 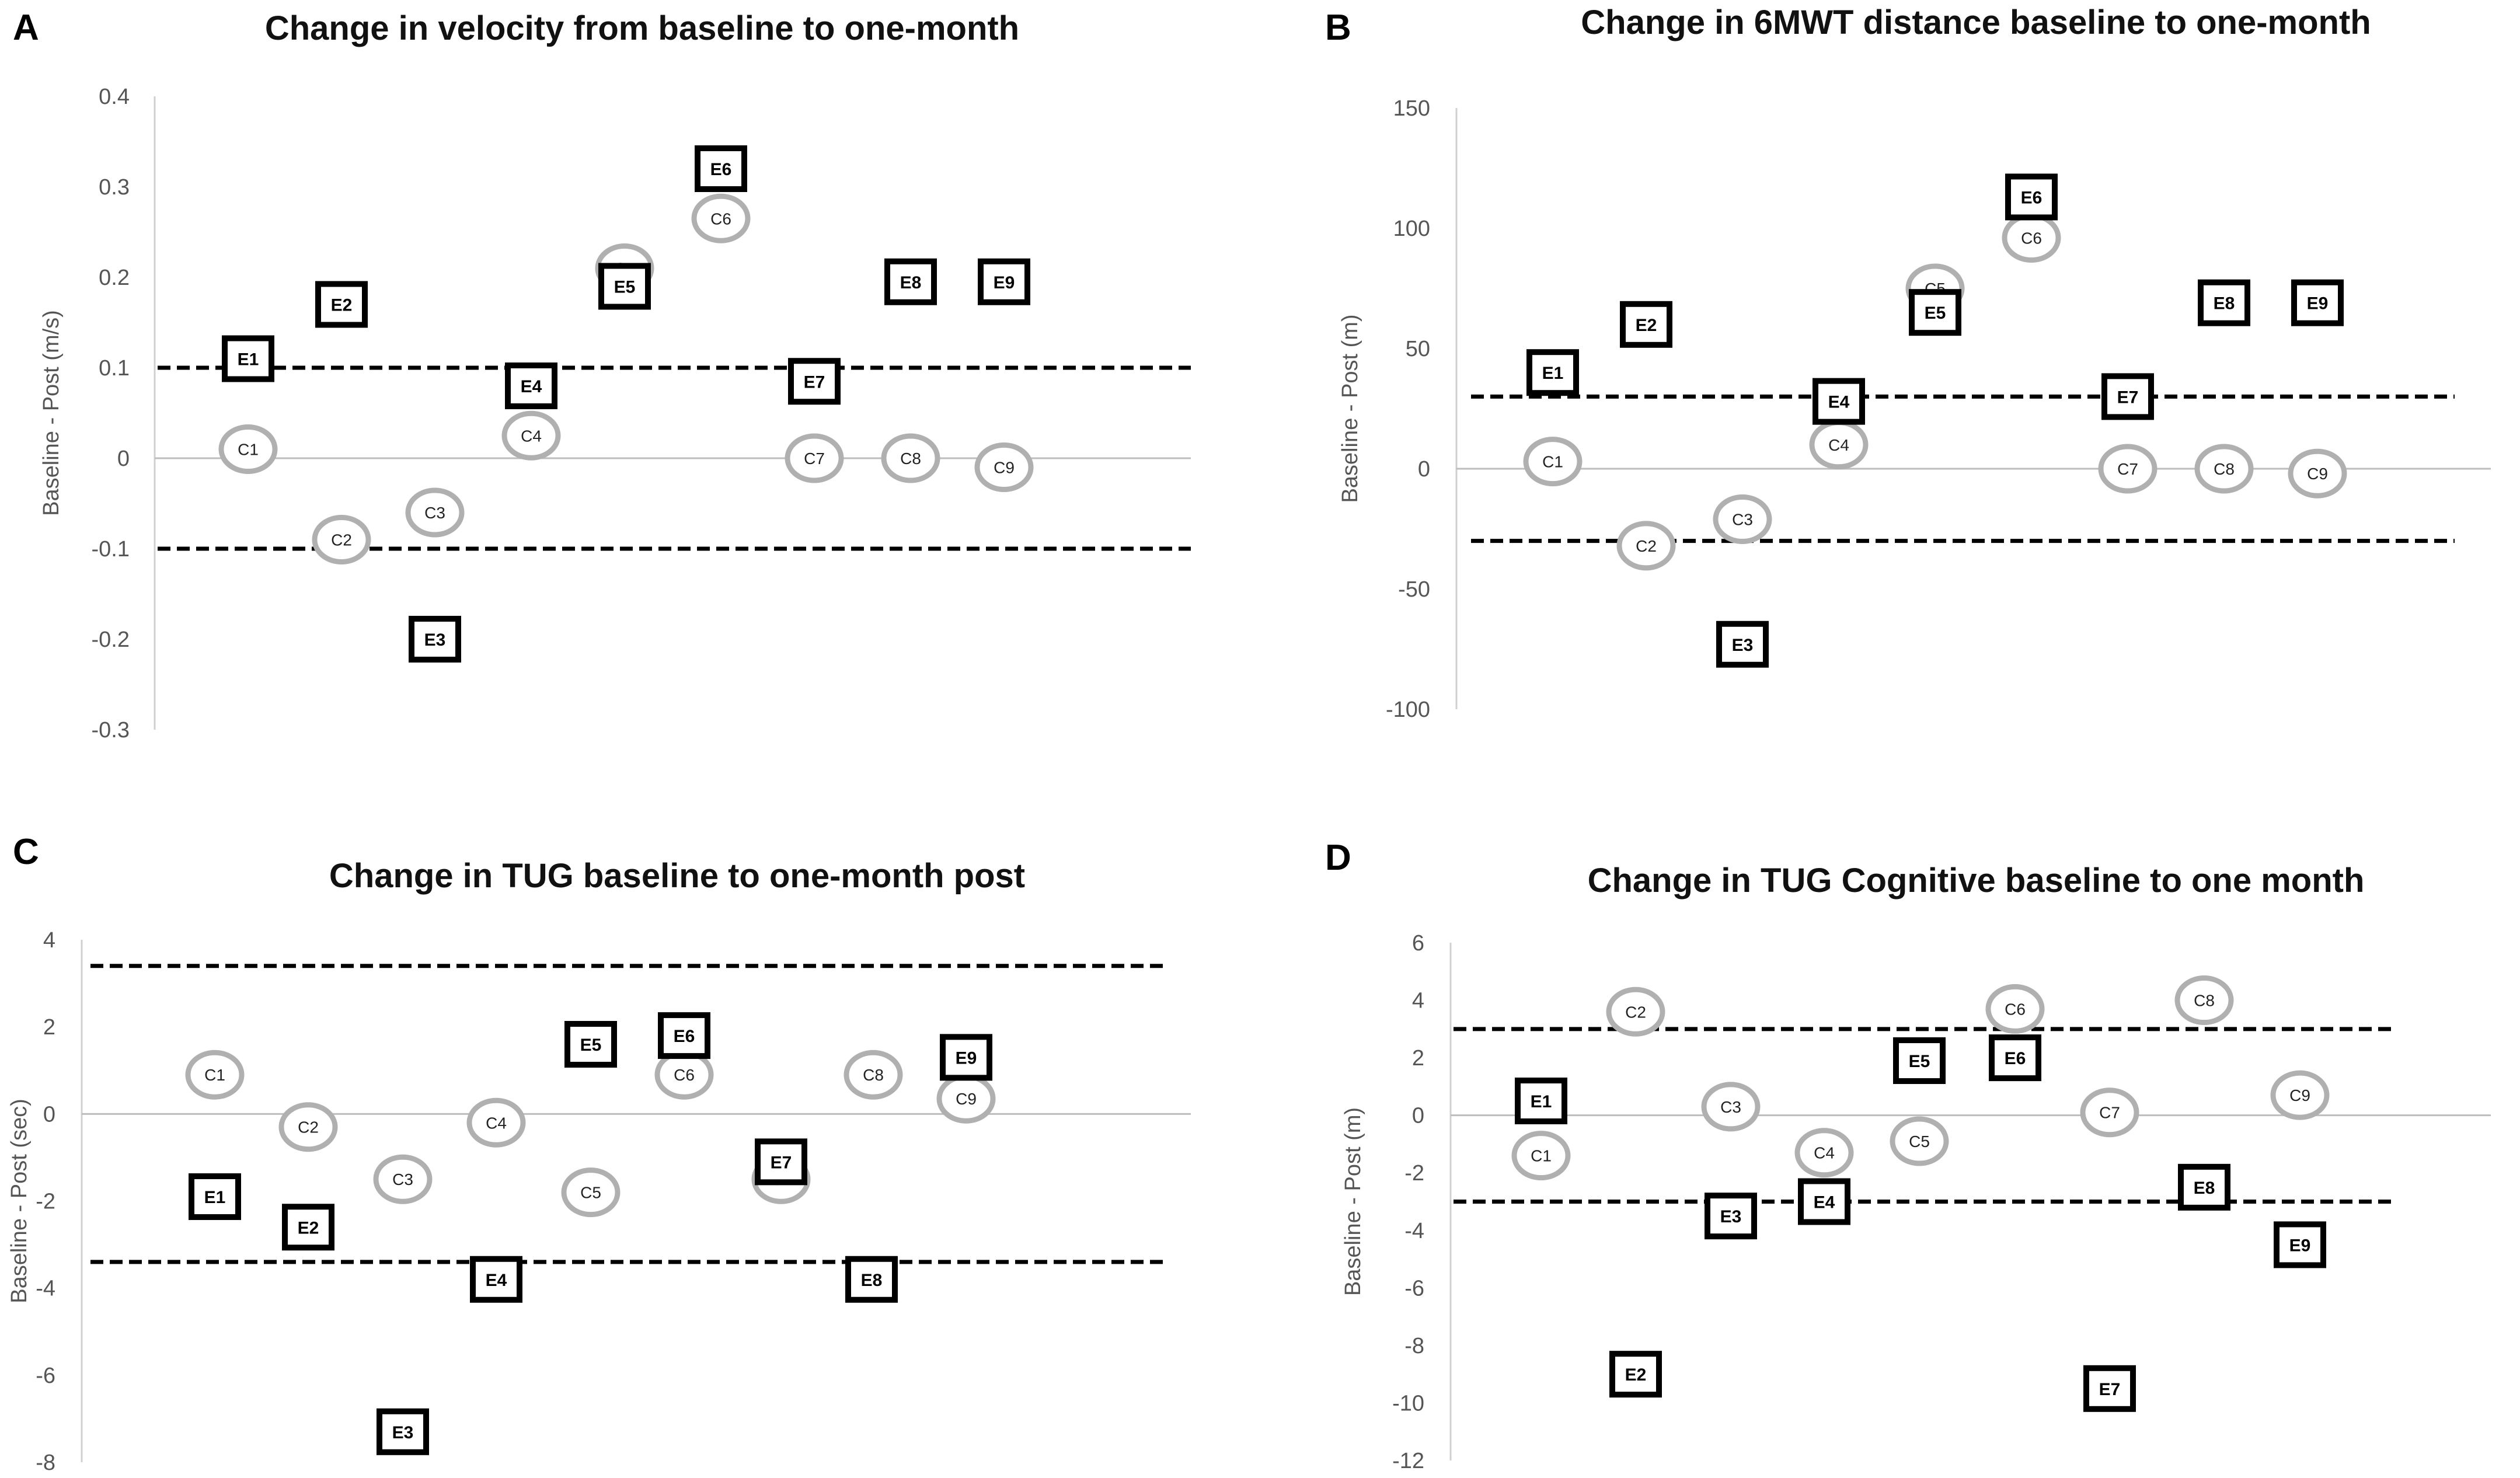 What do you see at coordinates (1408, 1461) in the screenshot?
I see `y-tick-label: -12` at bounding box center [1408, 1461].